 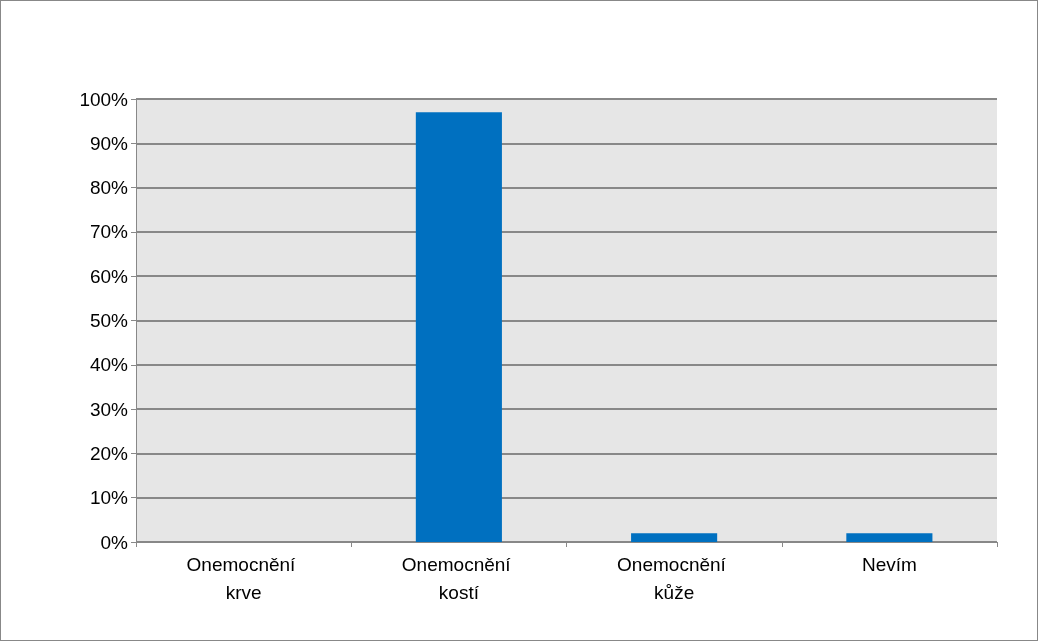 What do you see at coordinates (243, 578) in the screenshot?
I see `x-tick-label: Onemocnění krve` at bounding box center [243, 578].